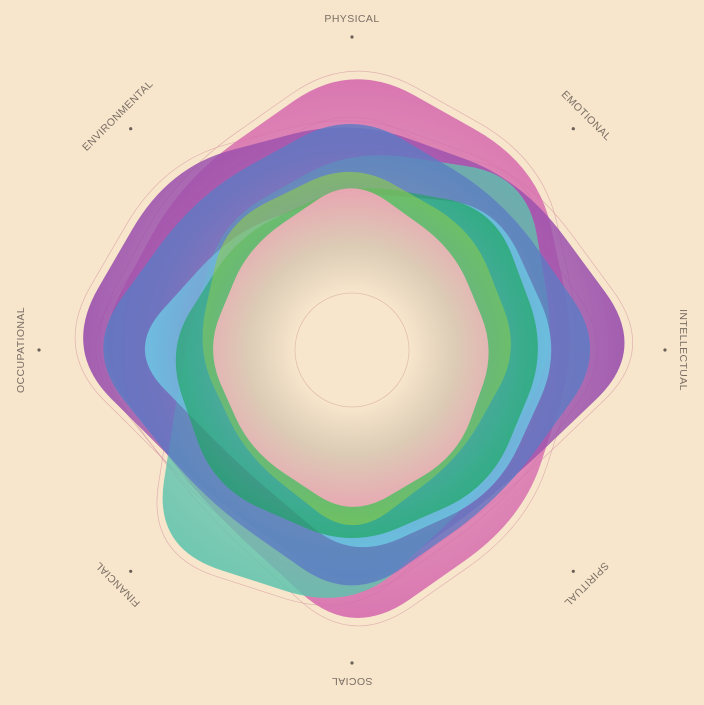 The image size is (704, 705). Describe the element at coordinates (586, 116) in the screenshot. I see `axis-label-emotional: EMOTIONAL` at that location.